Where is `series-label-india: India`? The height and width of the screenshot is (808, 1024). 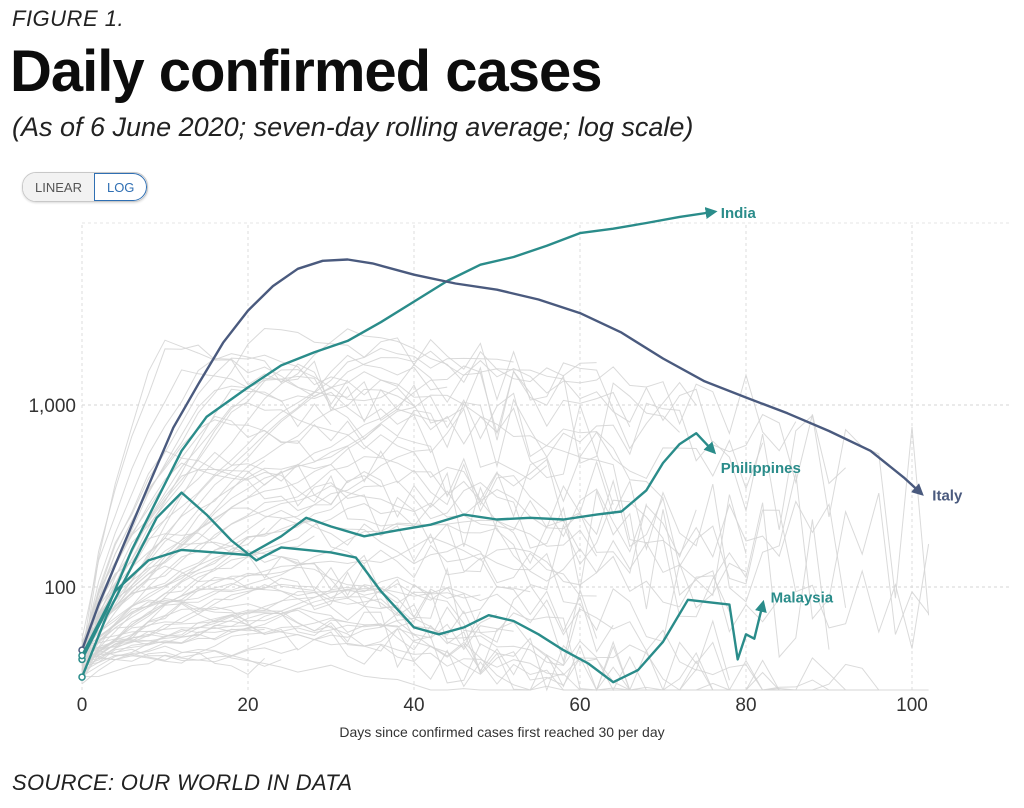
series-label-india: India is located at coordinates (739, 213).